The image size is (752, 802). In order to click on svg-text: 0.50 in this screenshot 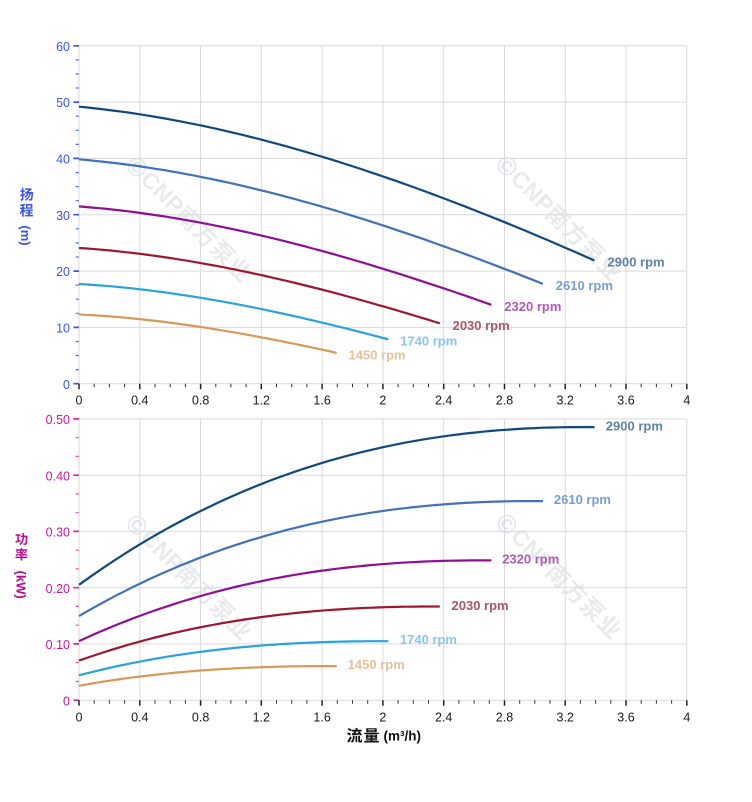, I will do `click(58, 420)`.